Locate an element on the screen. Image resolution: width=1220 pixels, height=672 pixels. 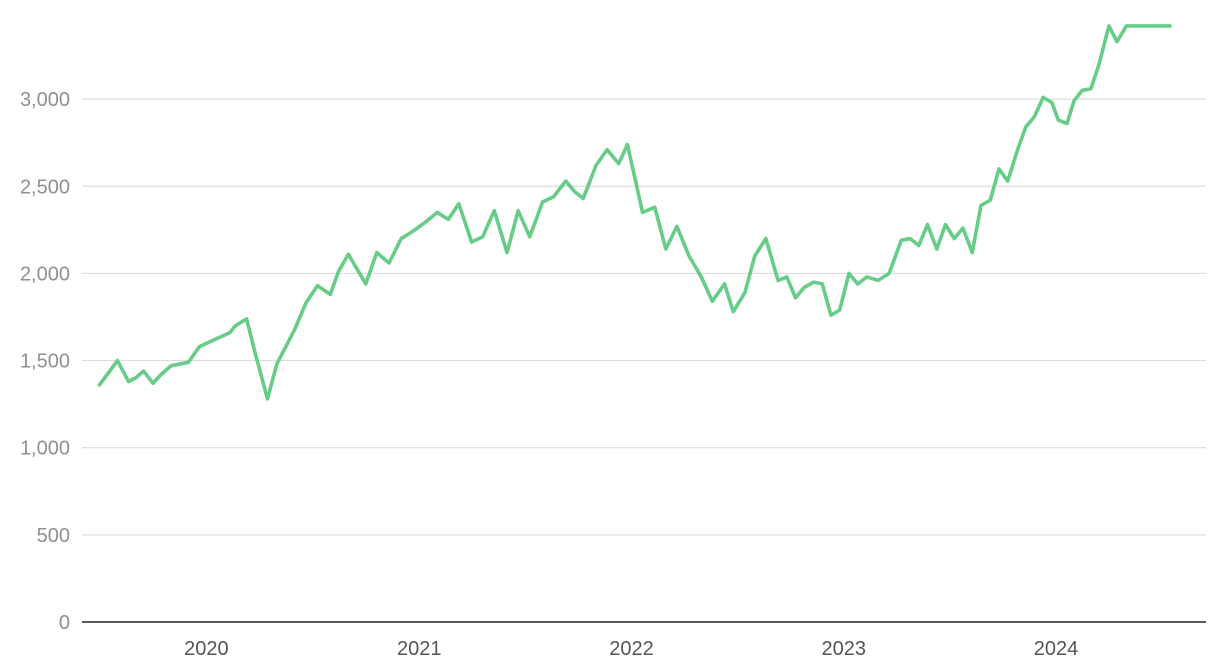
x-tick-label: 2021 is located at coordinates (419, 649).